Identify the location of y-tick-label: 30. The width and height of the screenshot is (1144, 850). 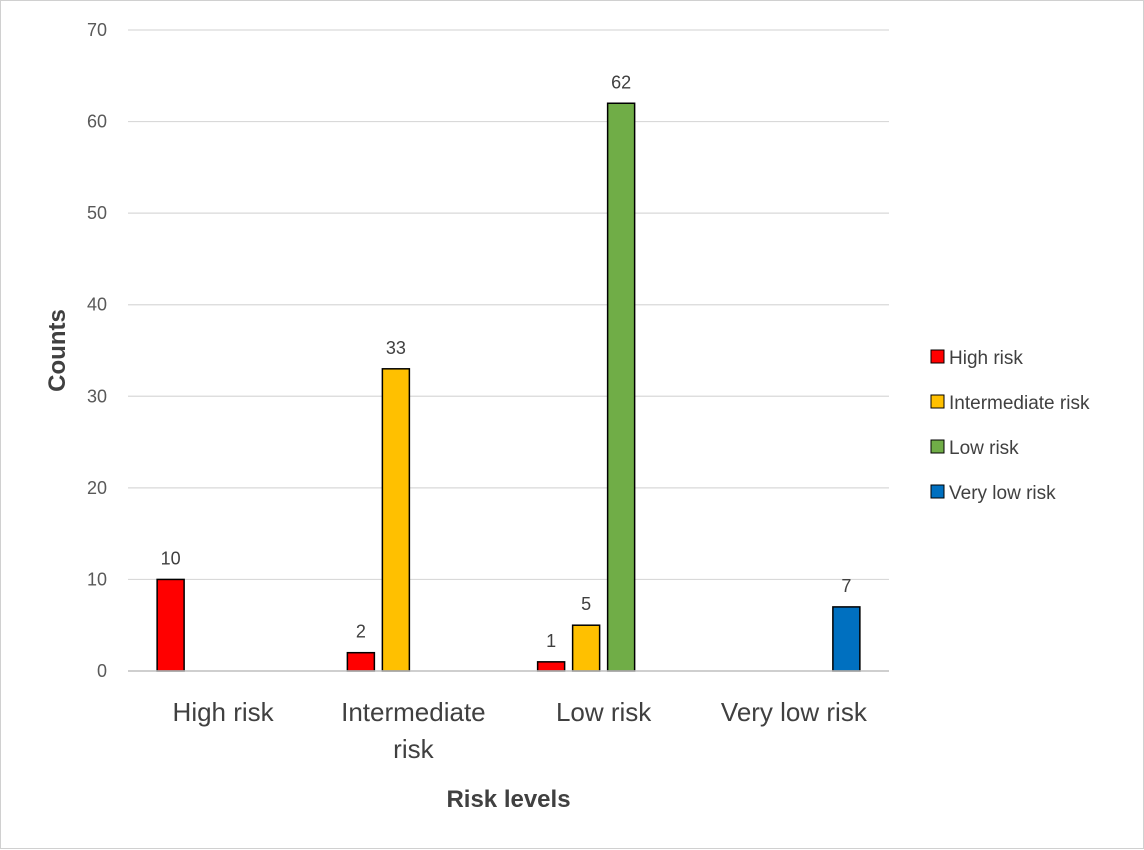
(97, 396).